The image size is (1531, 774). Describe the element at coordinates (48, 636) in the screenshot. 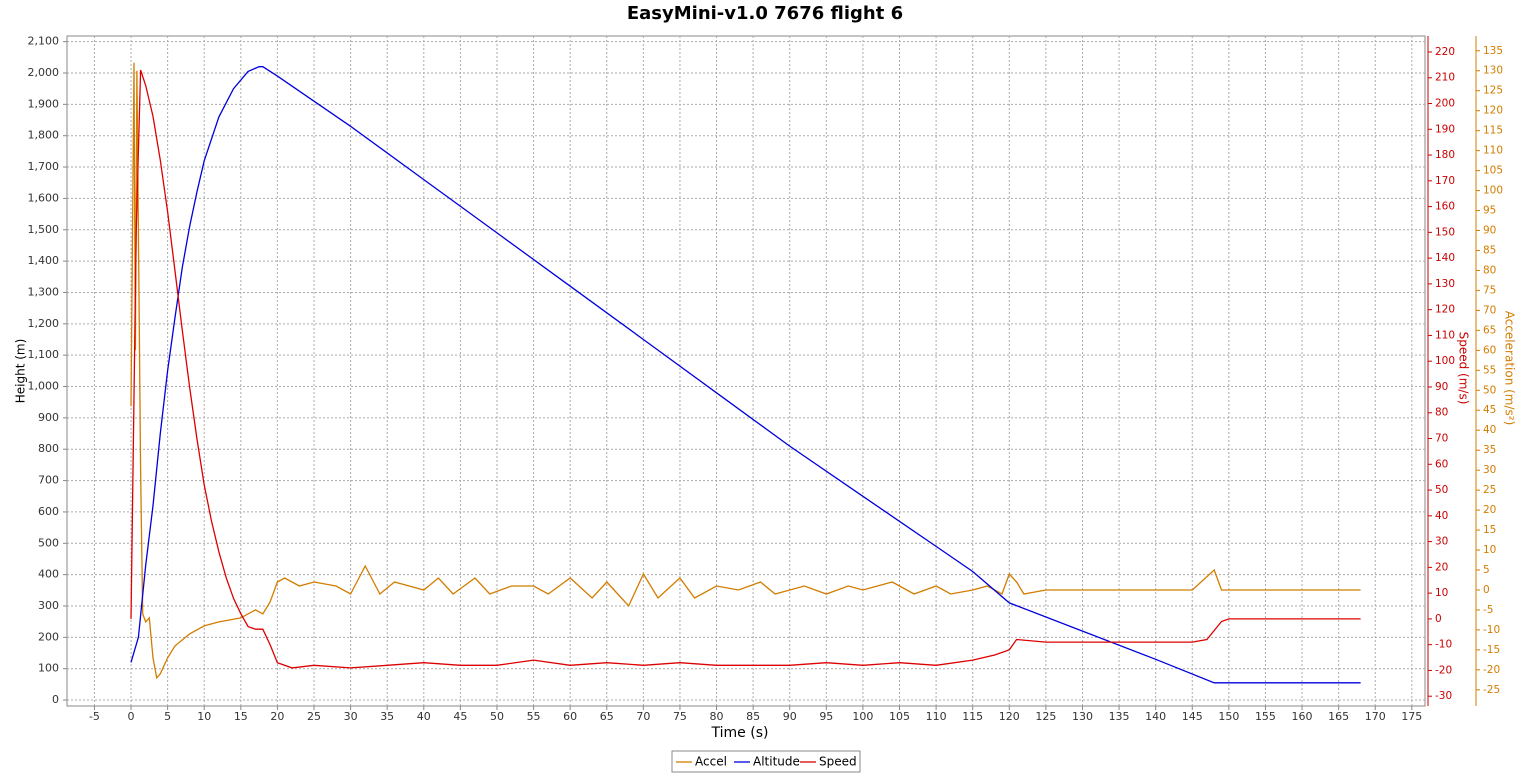

I see `y-tick-label: 200` at that location.